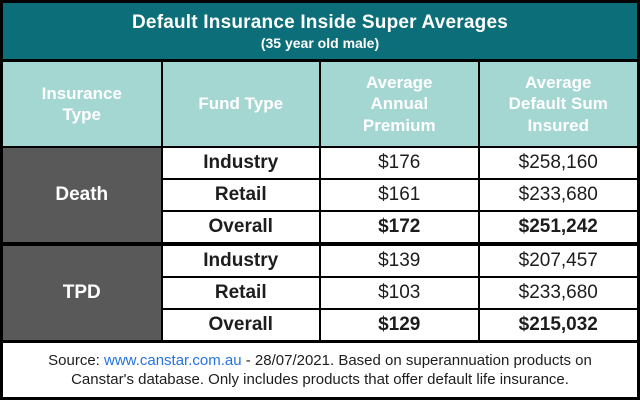 Image resolution: width=640 pixels, height=400 pixels. I want to click on premium-cell: $139, so click(399, 260).